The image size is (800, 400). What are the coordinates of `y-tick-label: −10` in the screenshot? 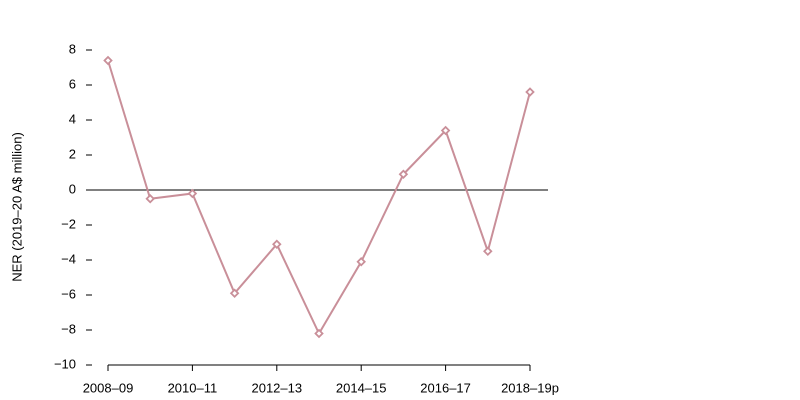 It's located at (65, 363).